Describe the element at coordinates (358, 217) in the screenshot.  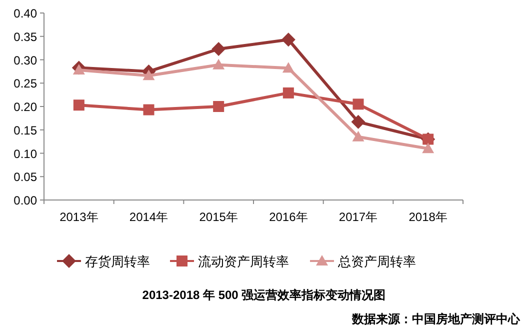
I see `x-tick-label: 2017年` at that location.